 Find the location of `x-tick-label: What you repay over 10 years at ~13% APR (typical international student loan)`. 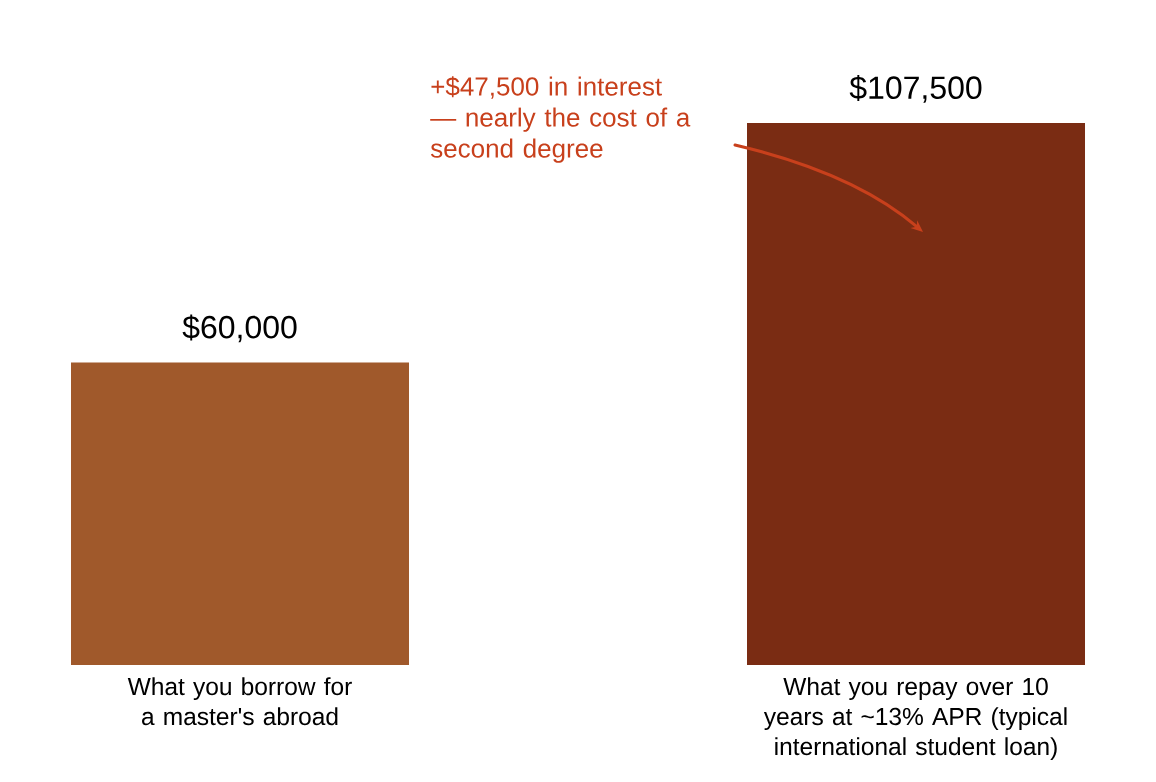

x-tick-label: What you repay over 10 years at ~13% APR (typical international student loan) is located at coordinates (915, 719).